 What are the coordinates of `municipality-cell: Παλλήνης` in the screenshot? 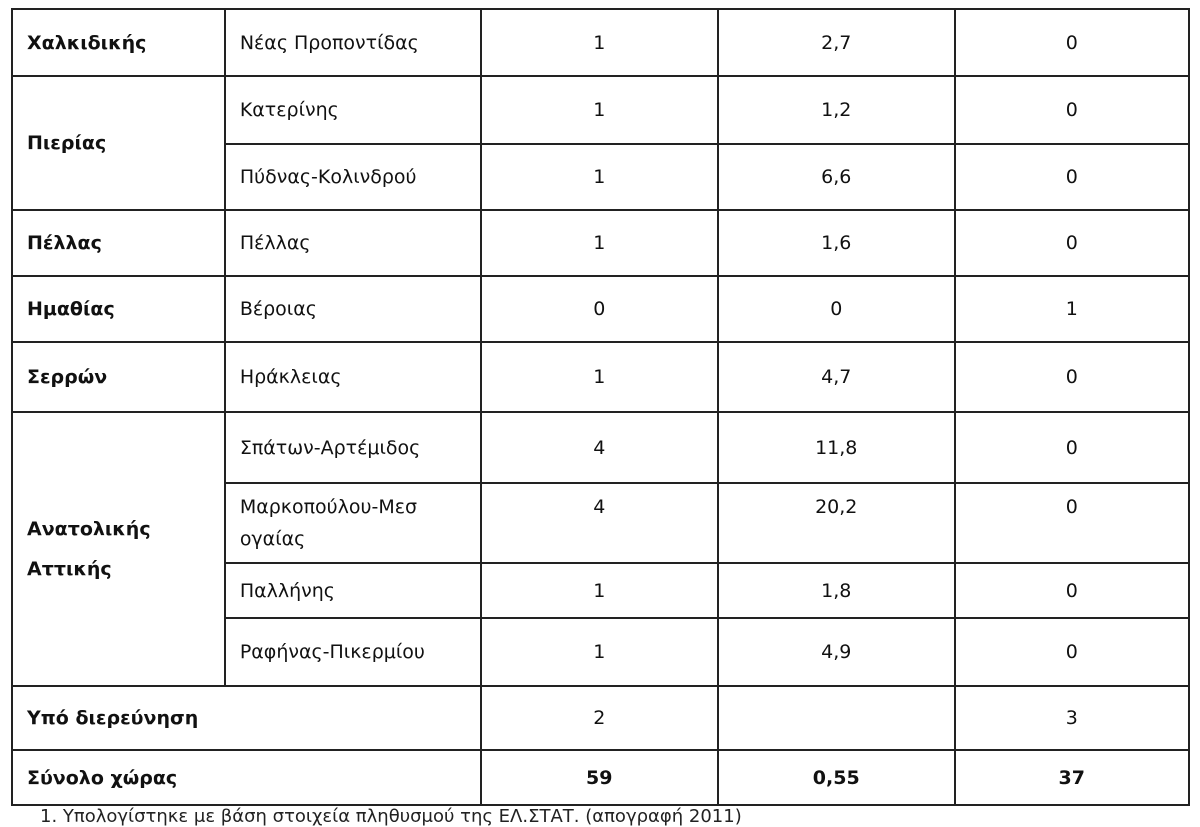 It's located at (352, 590).